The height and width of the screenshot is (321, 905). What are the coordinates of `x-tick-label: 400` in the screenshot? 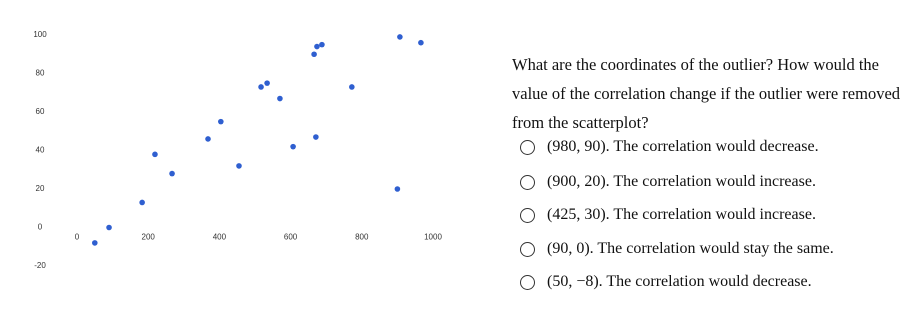 It's located at (220, 237).